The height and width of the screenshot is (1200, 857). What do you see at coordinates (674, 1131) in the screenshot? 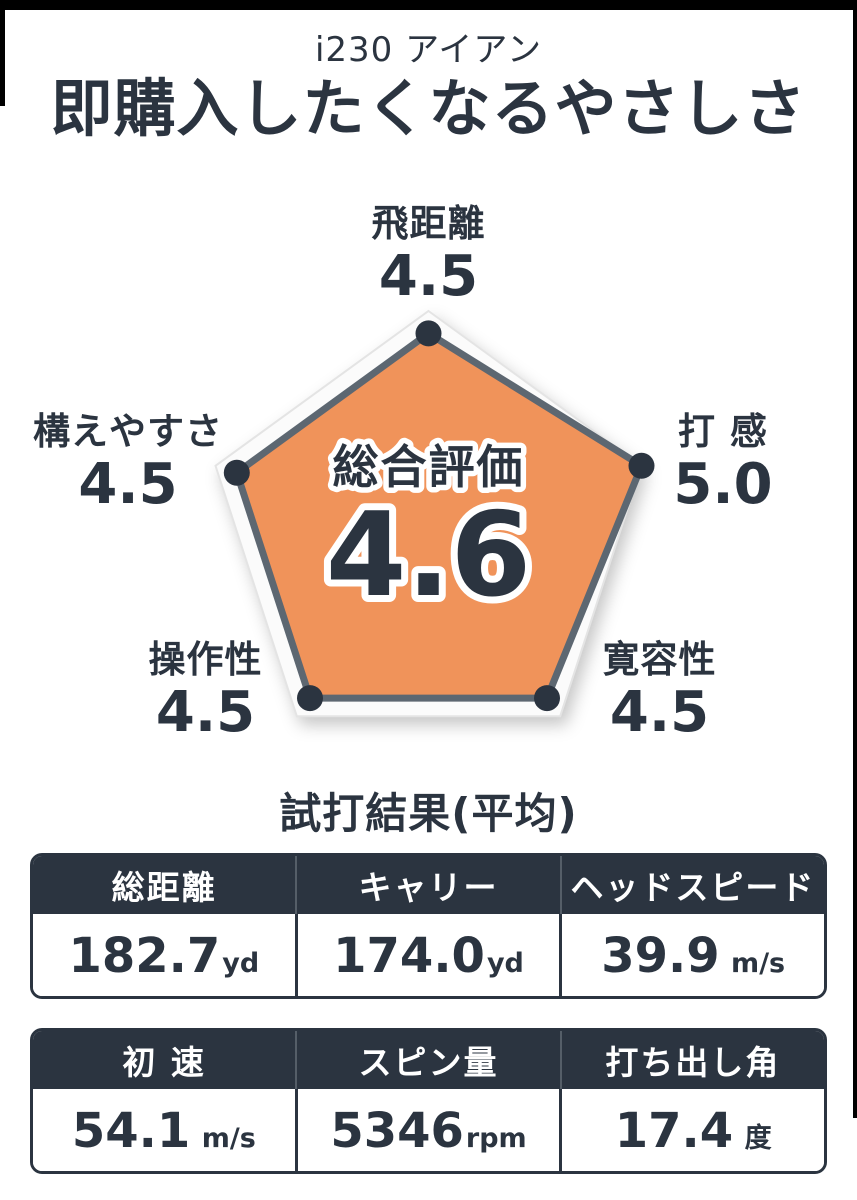
I see `stat-number: 17.4` at bounding box center [674, 1131].